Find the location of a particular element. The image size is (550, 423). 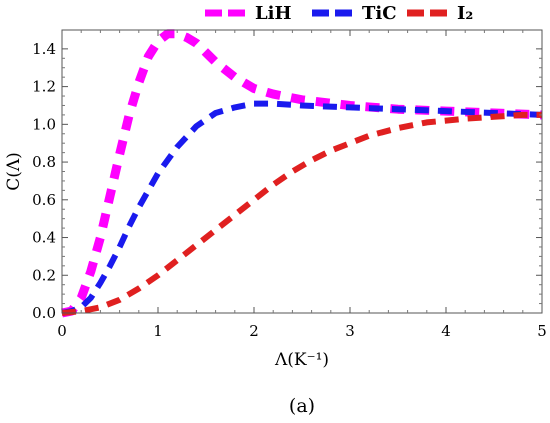

legend-label-1: TiC is located at coordinates (379, 13).